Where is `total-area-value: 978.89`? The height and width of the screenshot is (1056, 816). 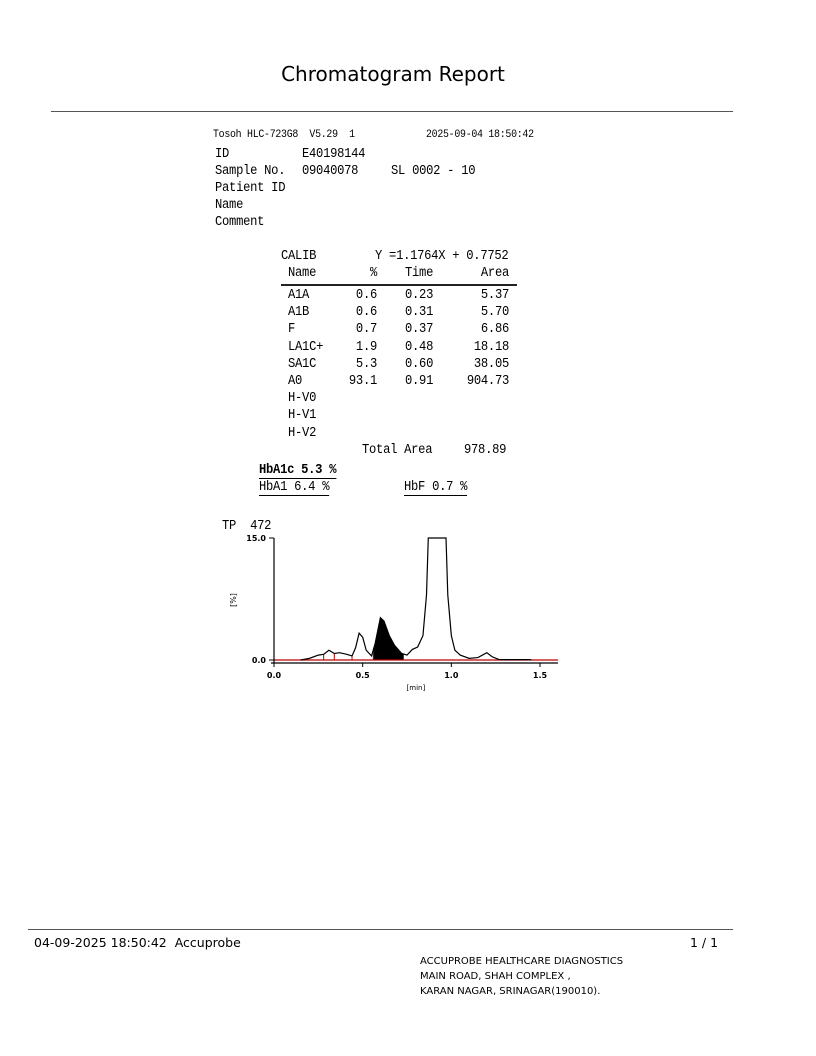
total-area-value: 978.89 is located at coordinates (485, 450).